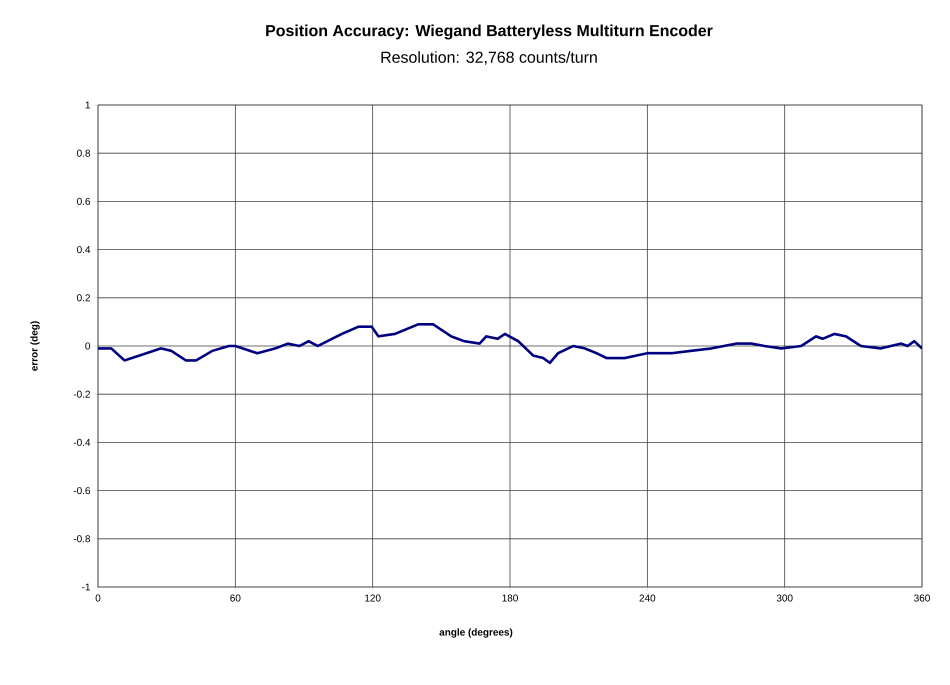  Describe the element at coordinates (489, 32) in the screenshot. I see `chart-title: Position Accuracy: Wiegand Batteryless Multiturn Encoder` at that location.